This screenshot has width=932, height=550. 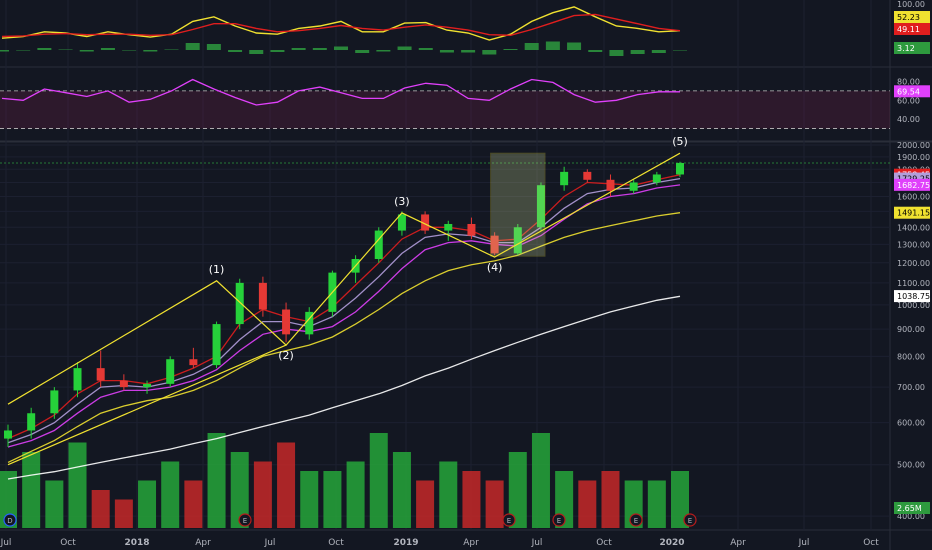 I want to click on wave-label: (4), so click(x=495, y=267).